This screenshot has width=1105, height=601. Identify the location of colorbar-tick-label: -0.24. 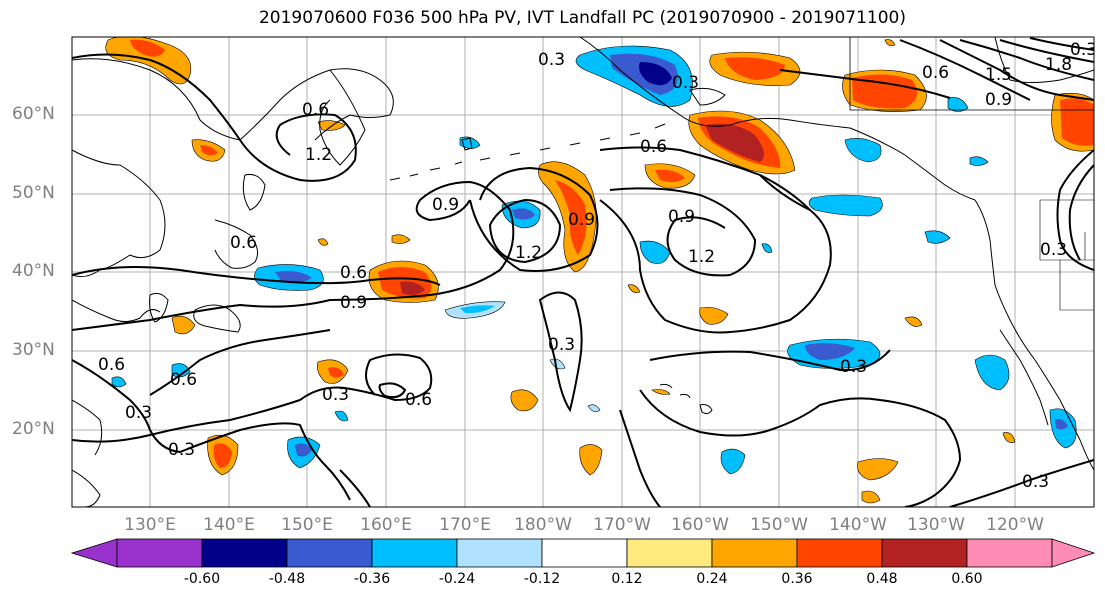
(457, 579).